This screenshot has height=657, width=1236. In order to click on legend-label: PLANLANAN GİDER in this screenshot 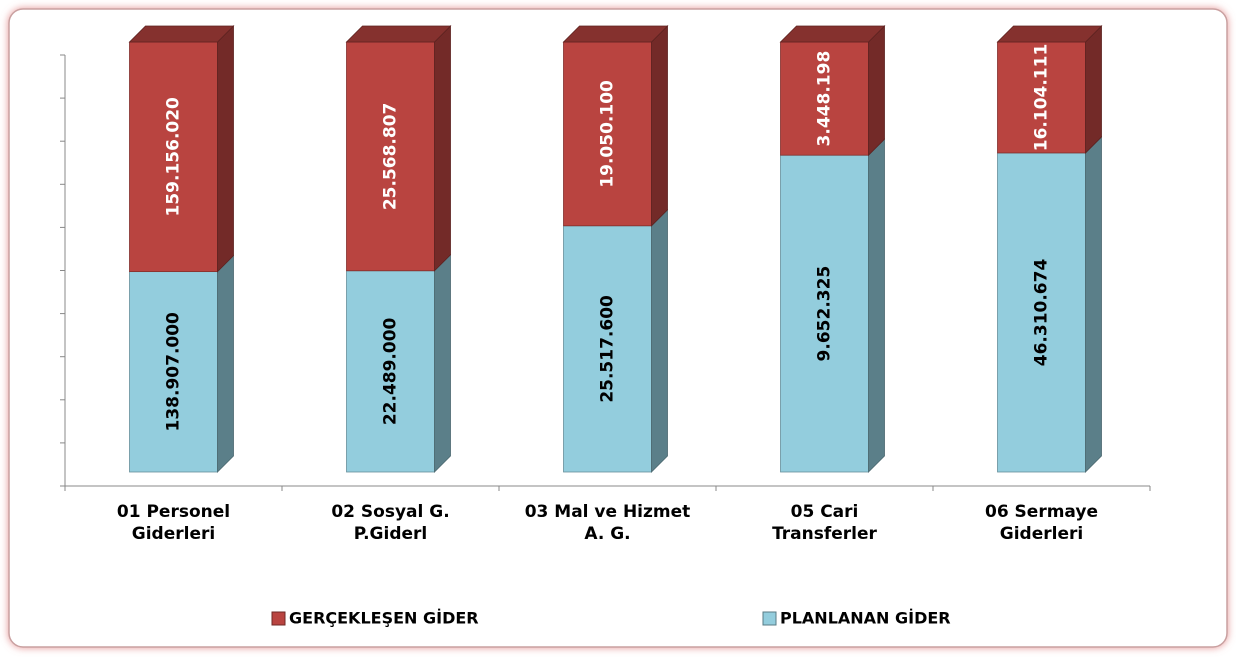, I will do `click(865, 618)`.